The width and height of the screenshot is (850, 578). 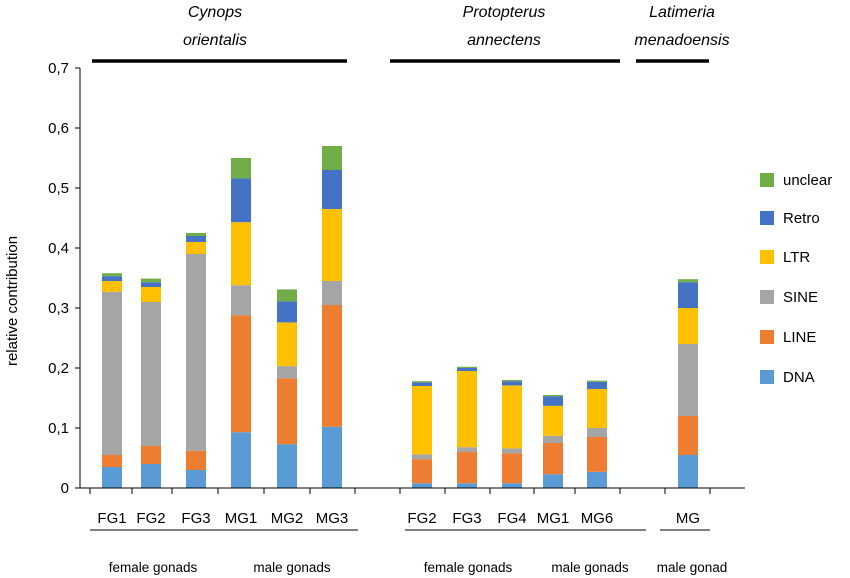 I want to click on x-tick-label: MG2, so click(x=287, y=518).